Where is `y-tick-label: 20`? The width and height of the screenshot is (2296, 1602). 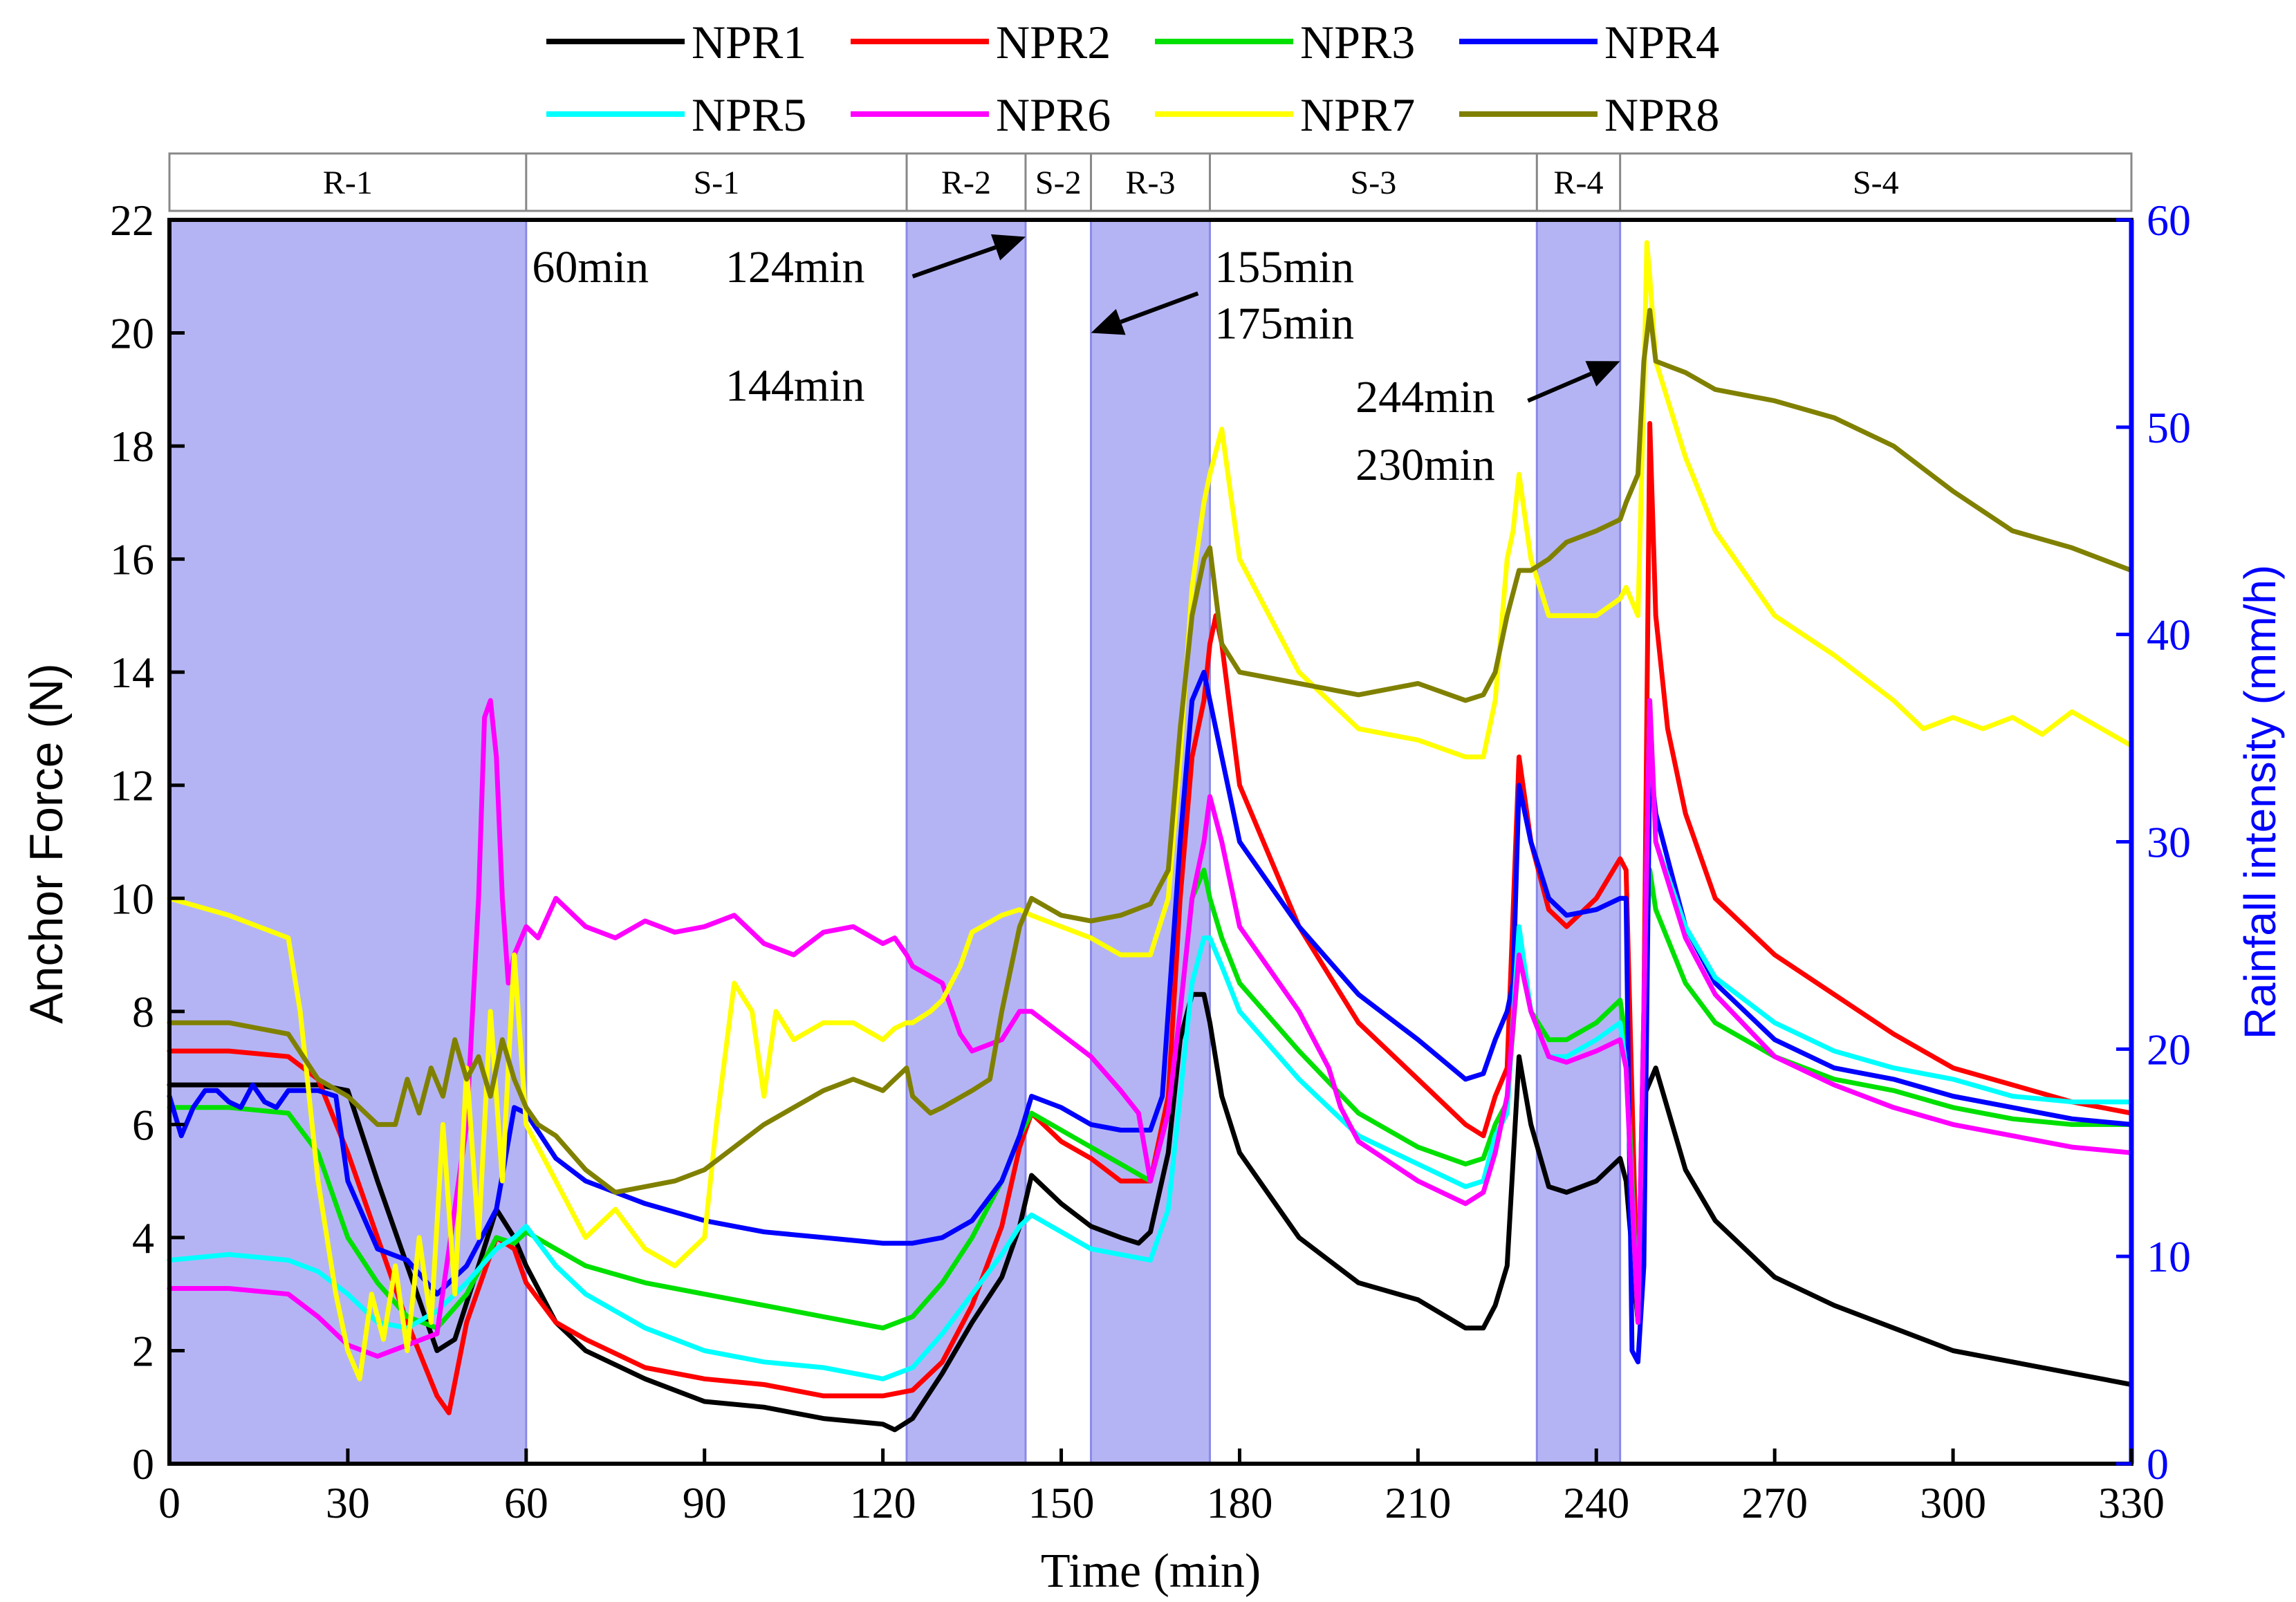
y-tick-label: 20 is located at coordinates (132, 333).